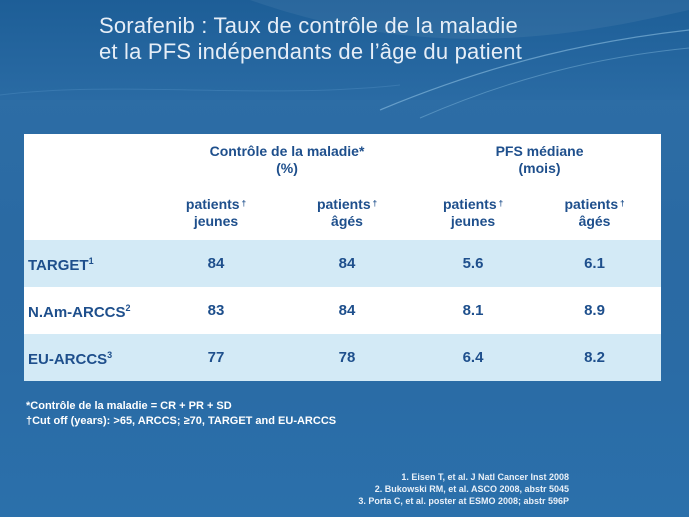  I want to click on table-cell: 83, so click(216, 310).